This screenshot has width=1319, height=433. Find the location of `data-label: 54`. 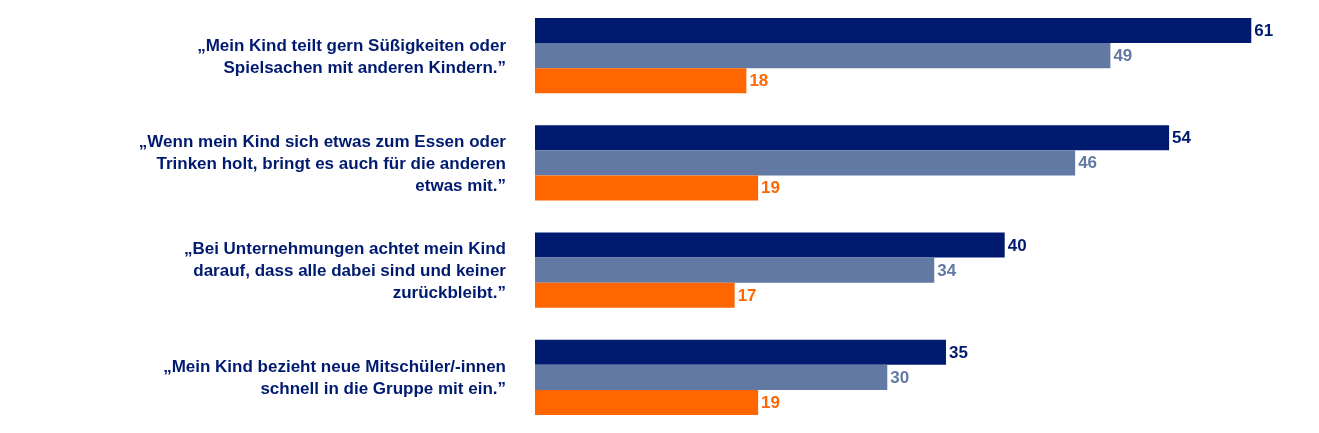

data-label: 54 is located at coordinates (1182, 138).